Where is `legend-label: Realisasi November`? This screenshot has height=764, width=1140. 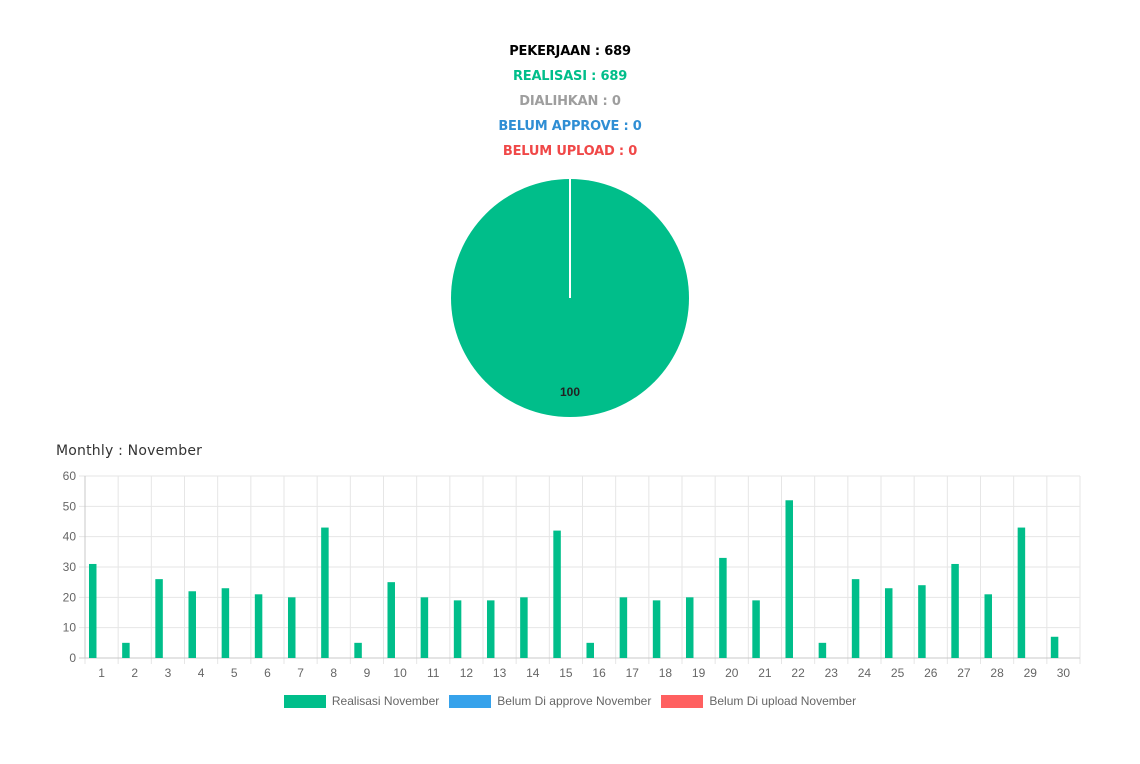 legend-label: Realisasi November is located at coordinates (385, 701).